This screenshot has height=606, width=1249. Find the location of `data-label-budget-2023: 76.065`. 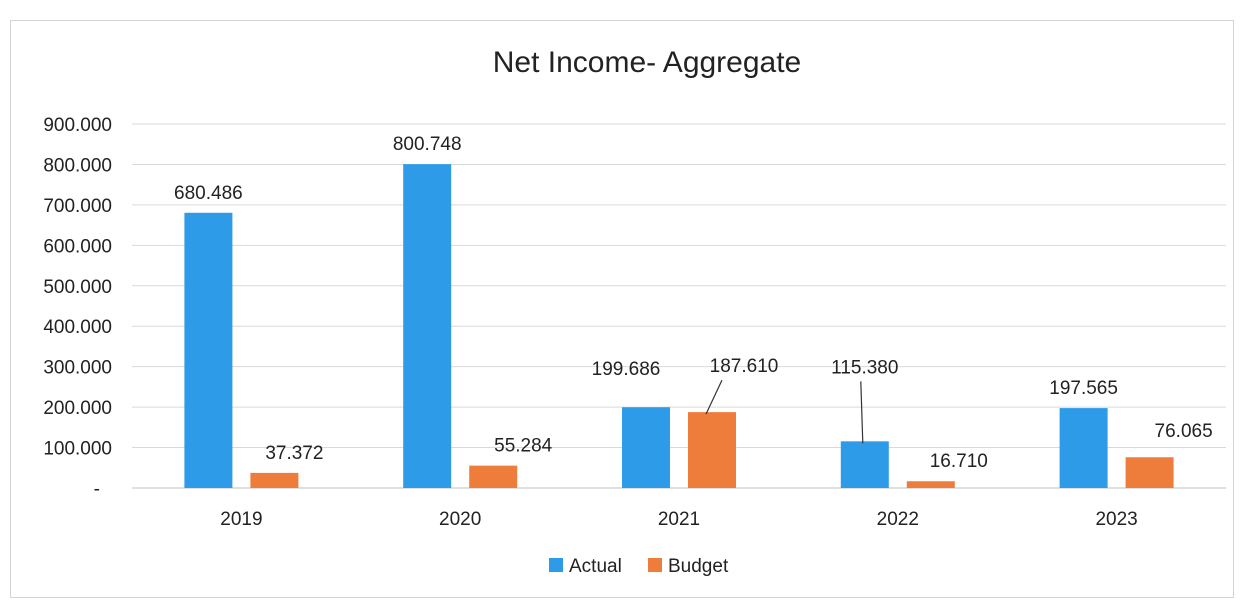

data-label-budget-2023: 76.065 is located at coordinates (1184, 431).